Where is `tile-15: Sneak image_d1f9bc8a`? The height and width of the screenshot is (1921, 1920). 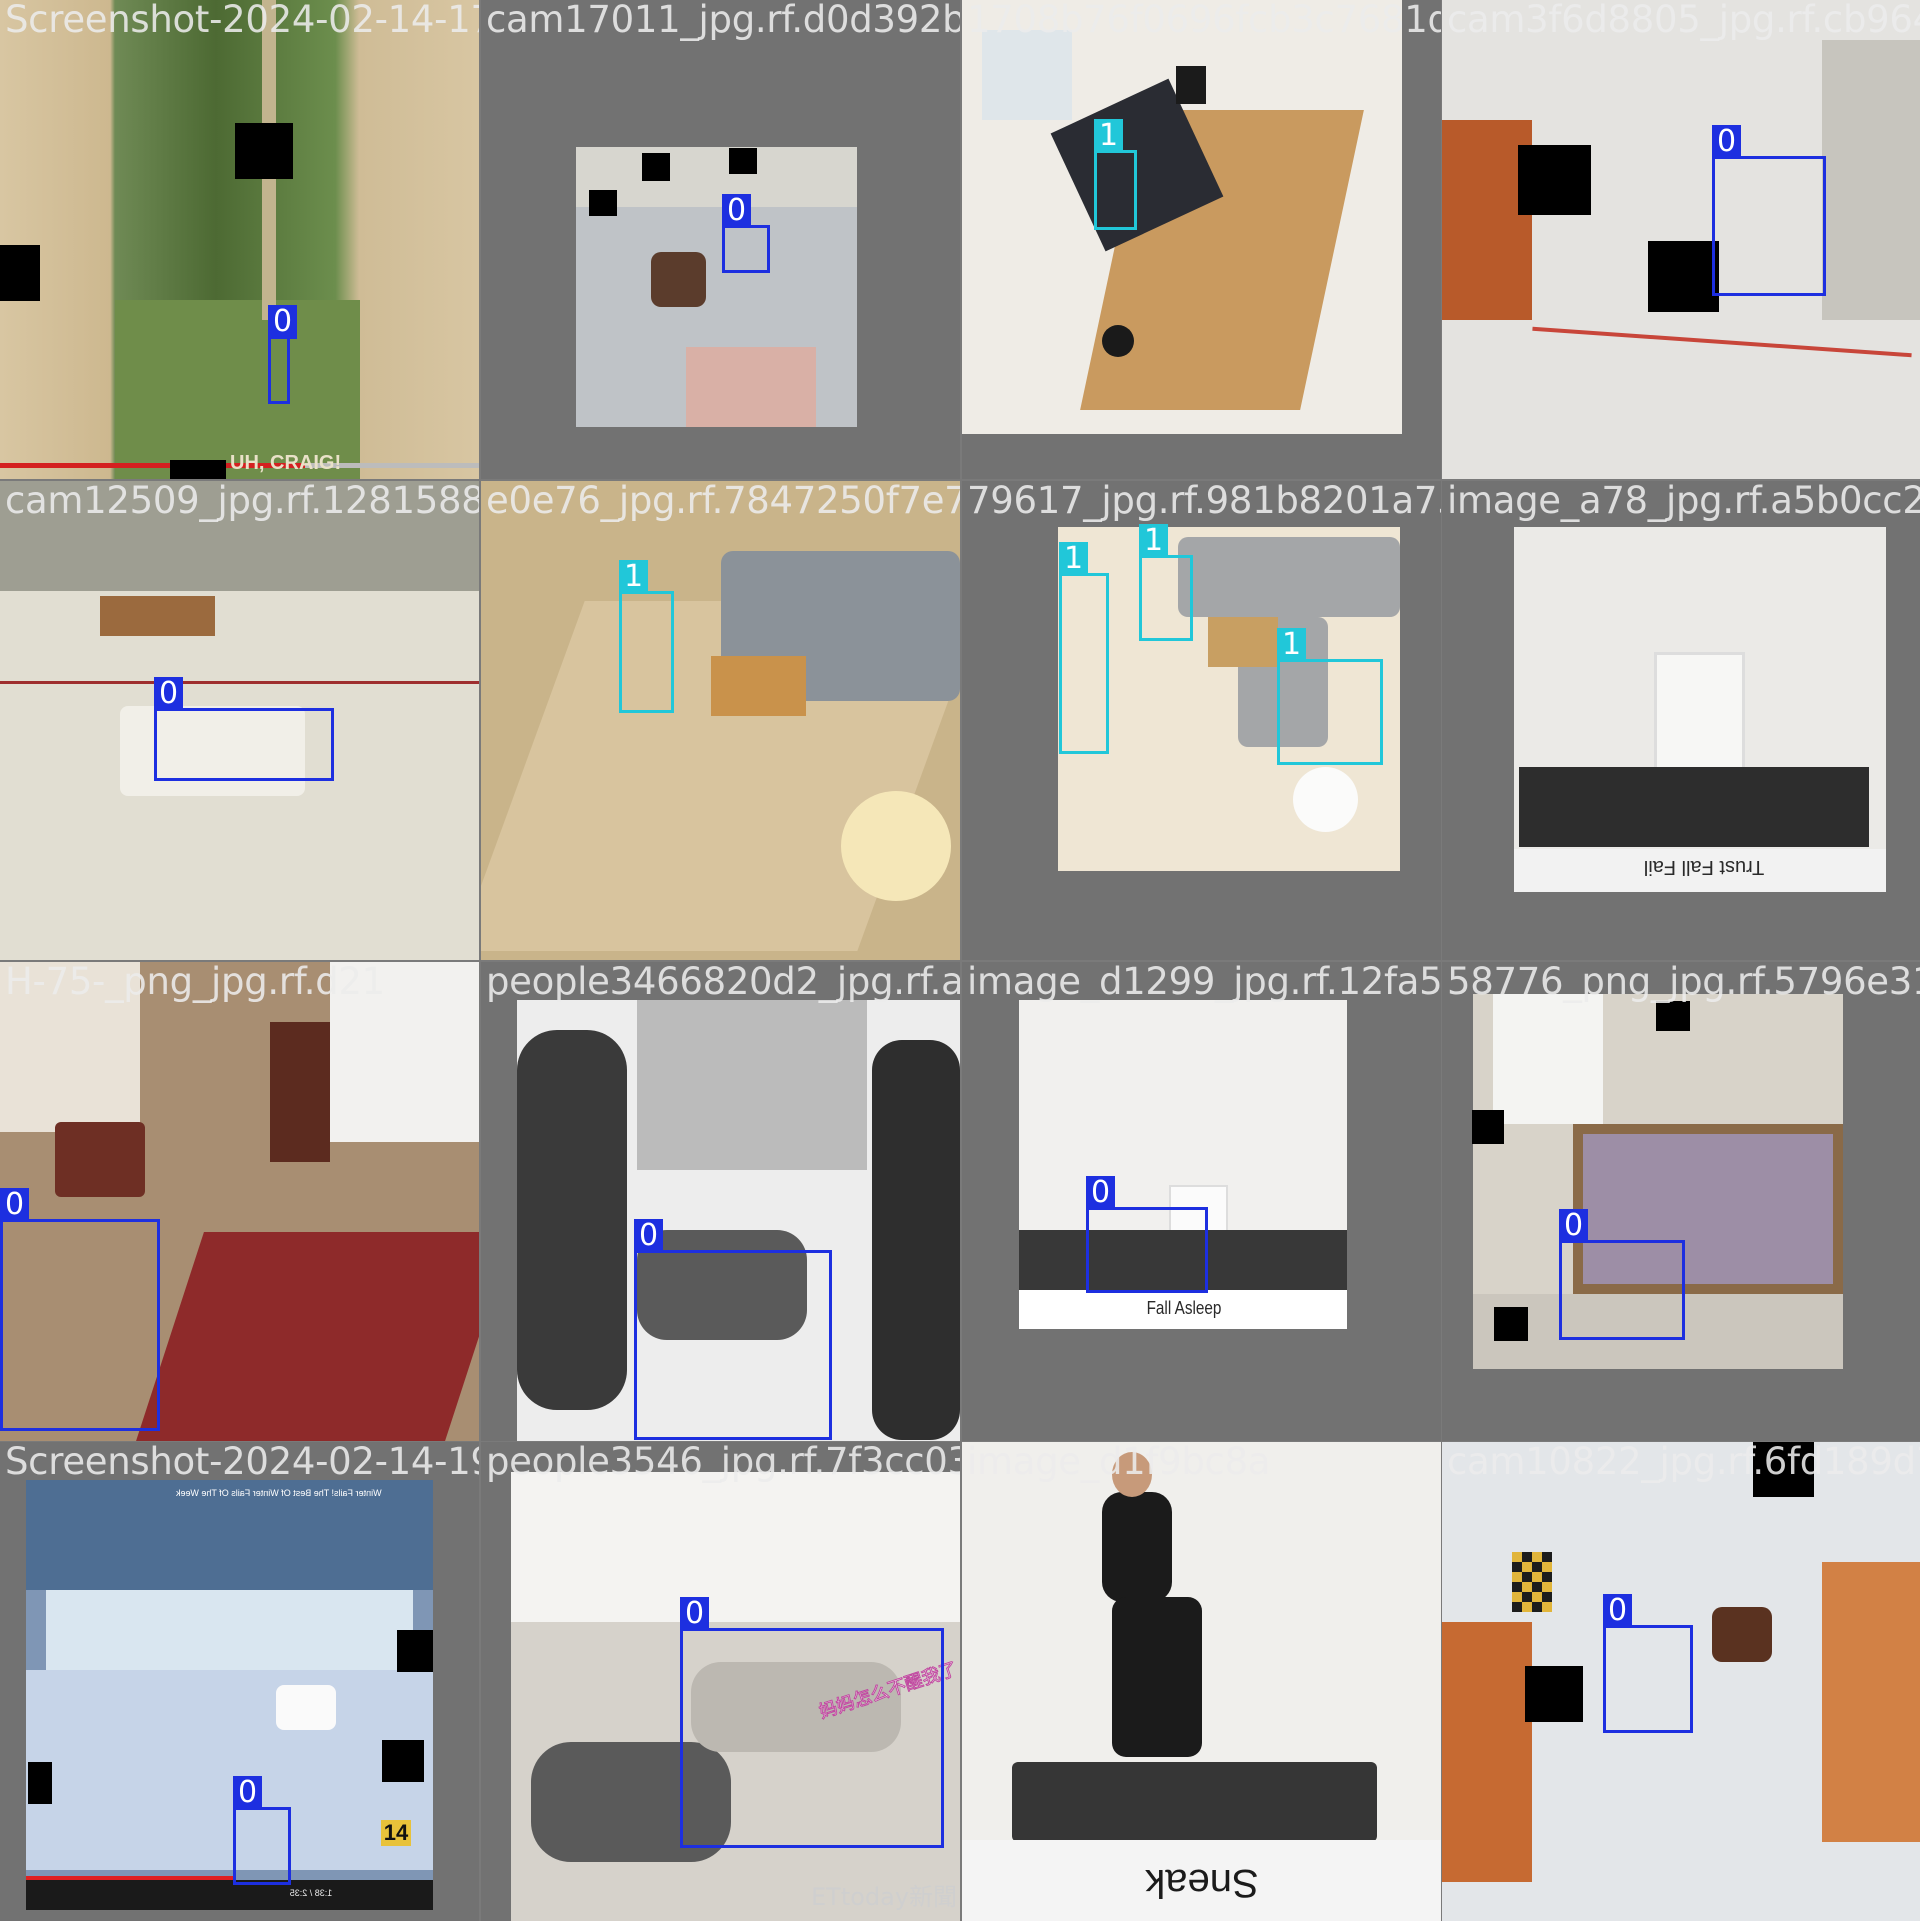
tile-15: Sneak image_d1f9bc8a is located at coordinates (1201, 1681).